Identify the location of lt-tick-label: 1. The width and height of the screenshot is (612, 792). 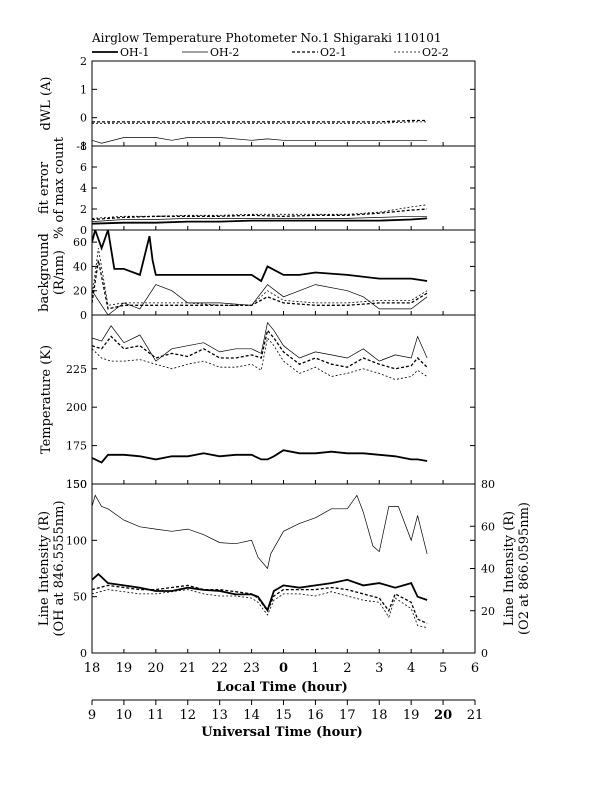
(315, 668).